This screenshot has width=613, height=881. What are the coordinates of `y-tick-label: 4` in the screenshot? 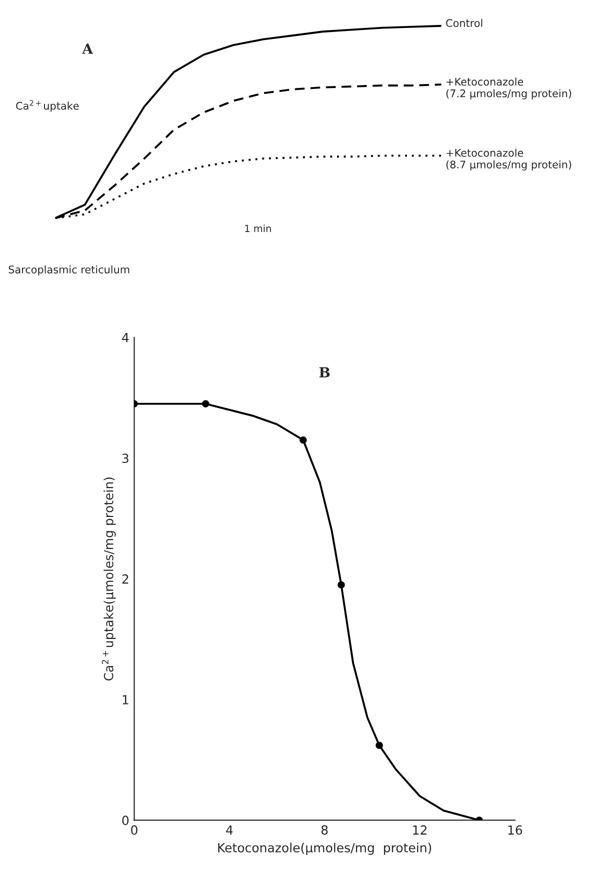 It's located at (125, 337).